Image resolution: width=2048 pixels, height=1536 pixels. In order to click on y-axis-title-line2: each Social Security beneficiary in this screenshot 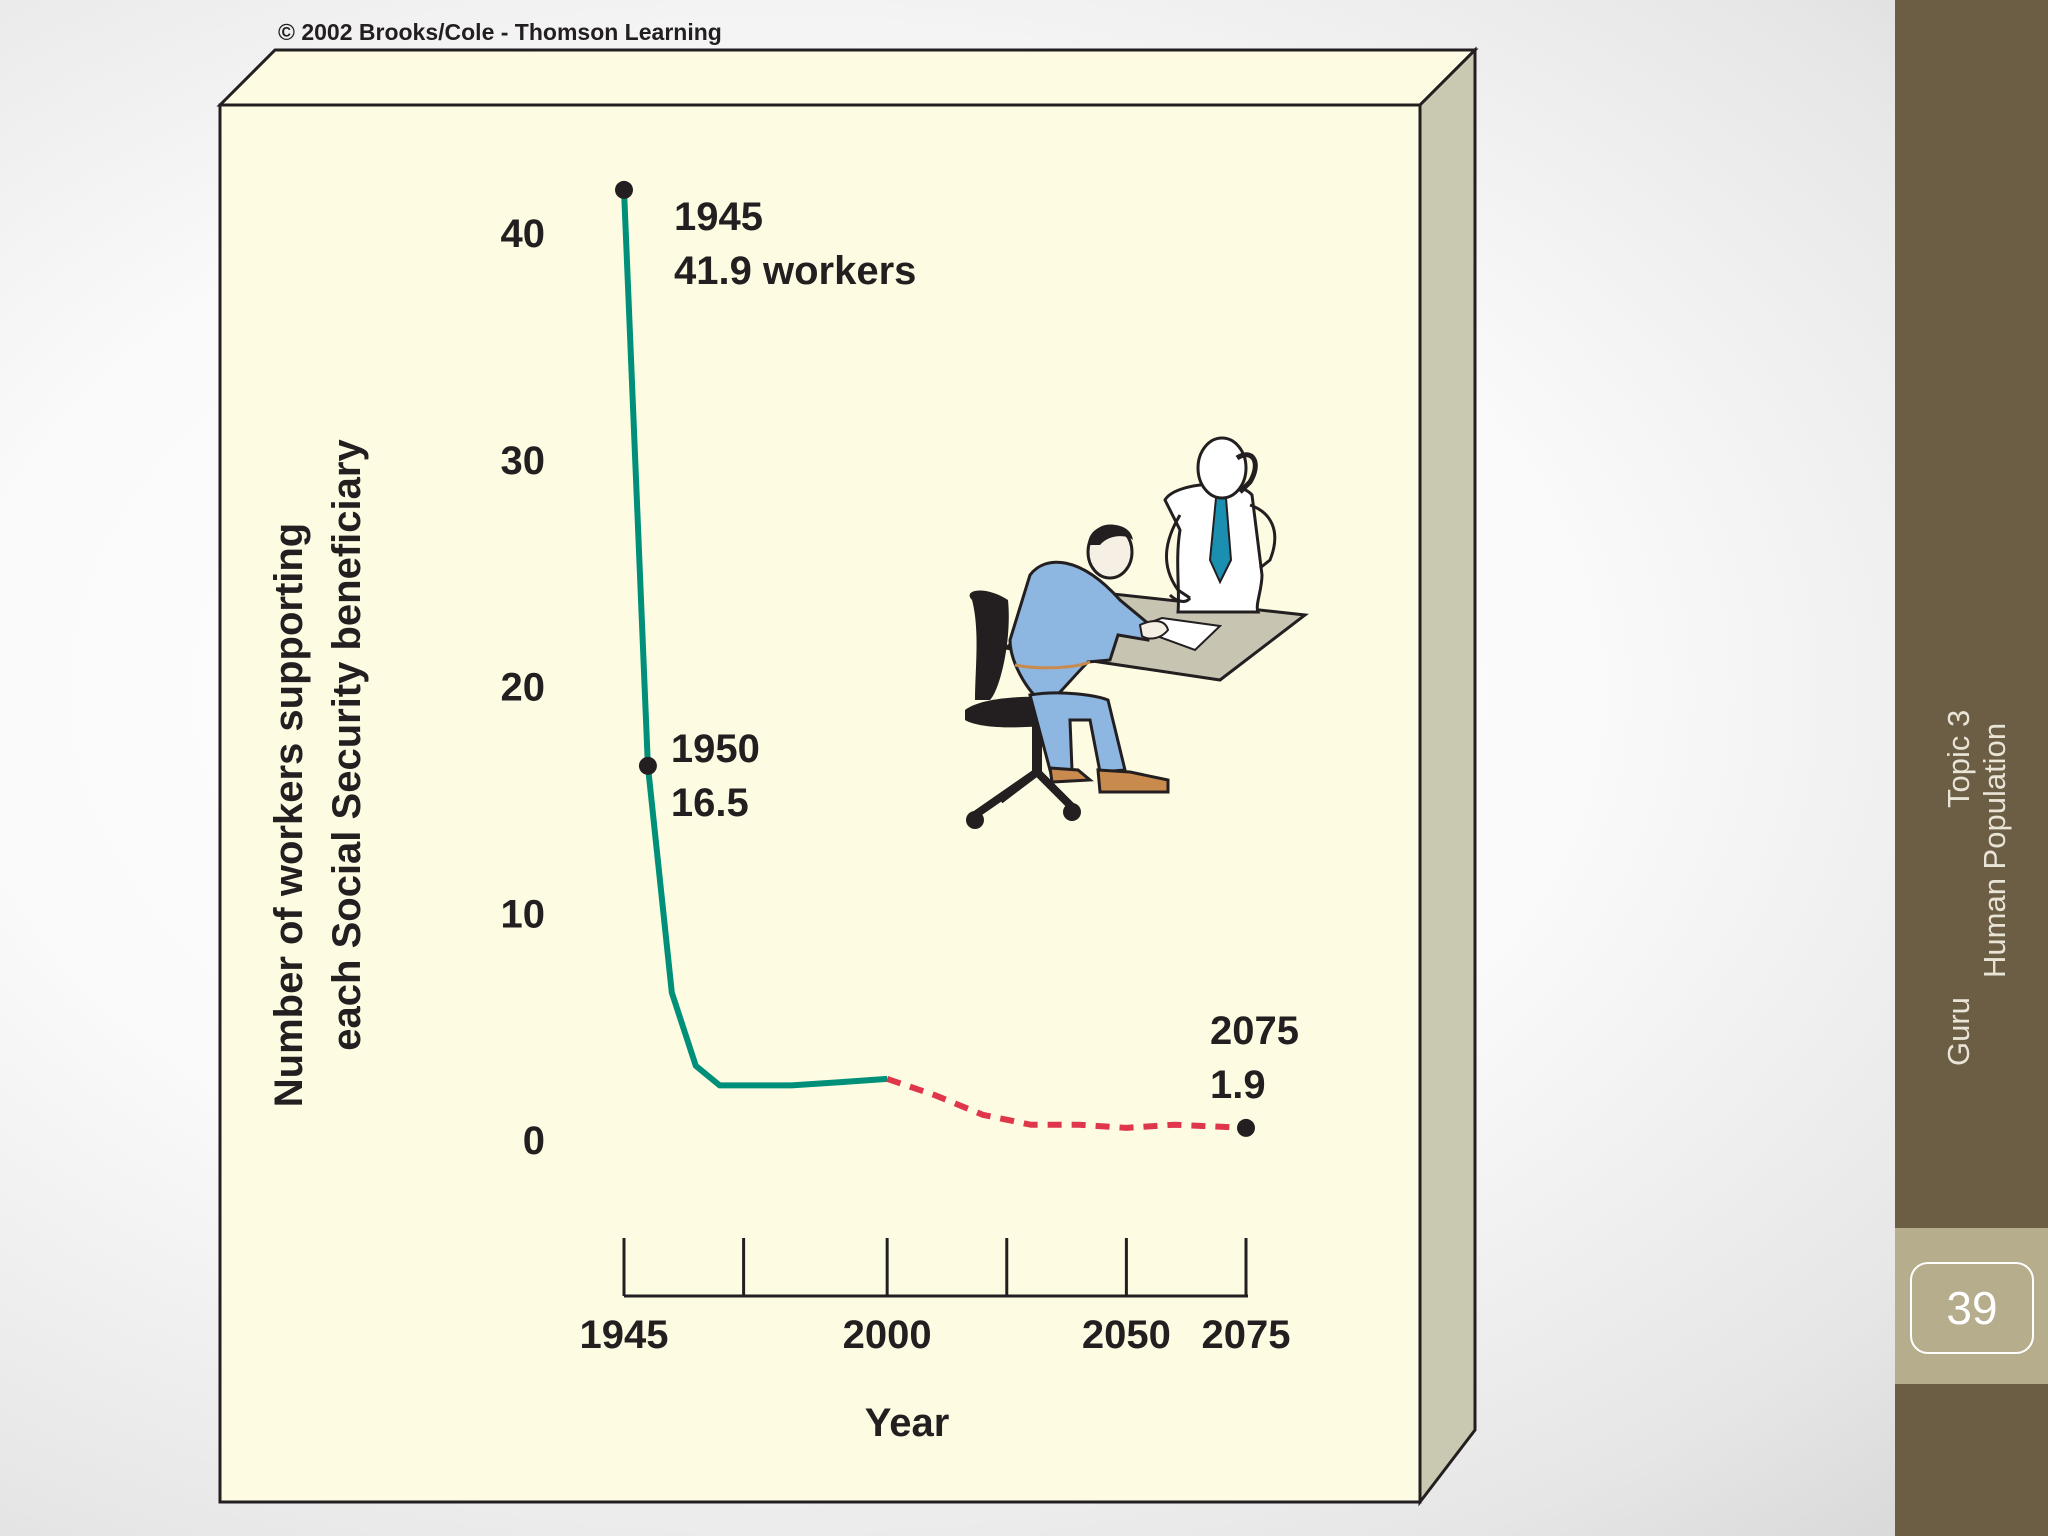, I will do `click(347, 745)`.